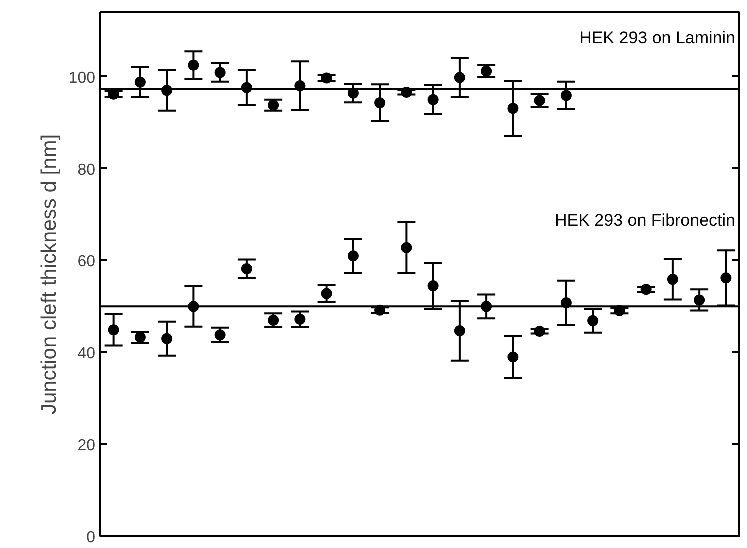  I want to click on y-tick-label: 40, so click(87, 354).